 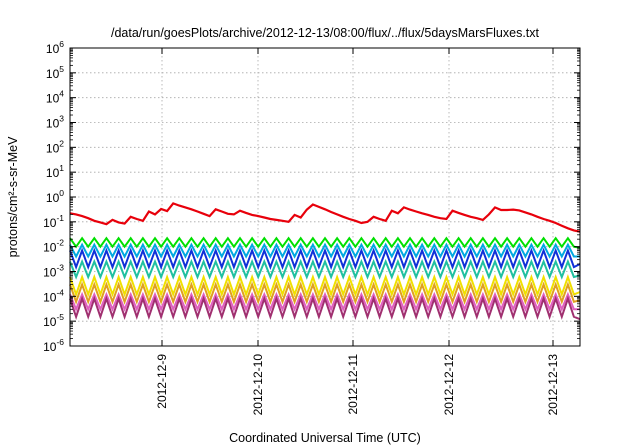 What do you see at coordinates (353, 384) in the screenshot?
I see `x-tick-label: 2012-12-11` at bounding box center [353, 384].